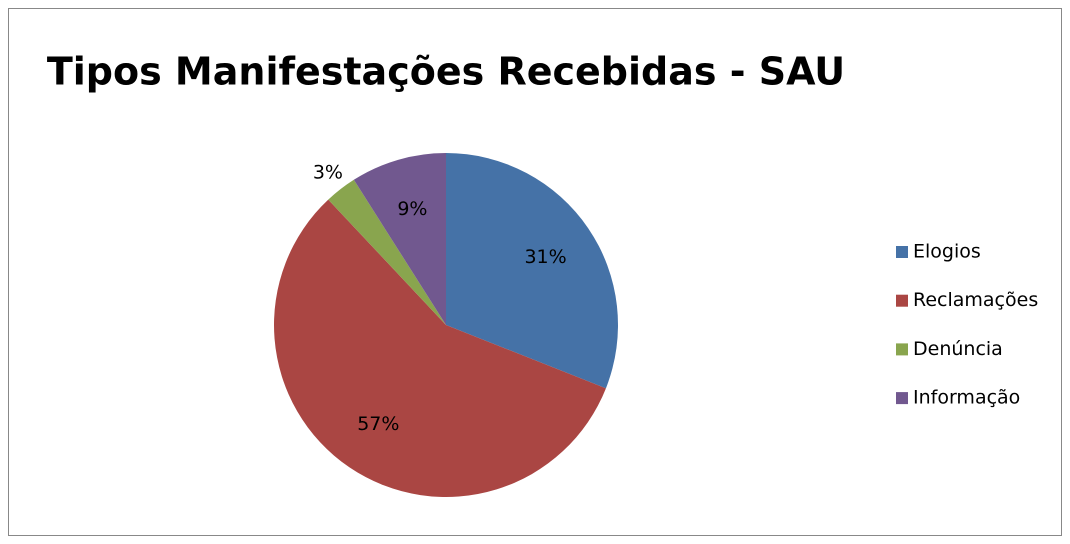  Describe the element at coordinates (958, 349) in the screenshot. I see `legend-label: Denúncia` at that location.